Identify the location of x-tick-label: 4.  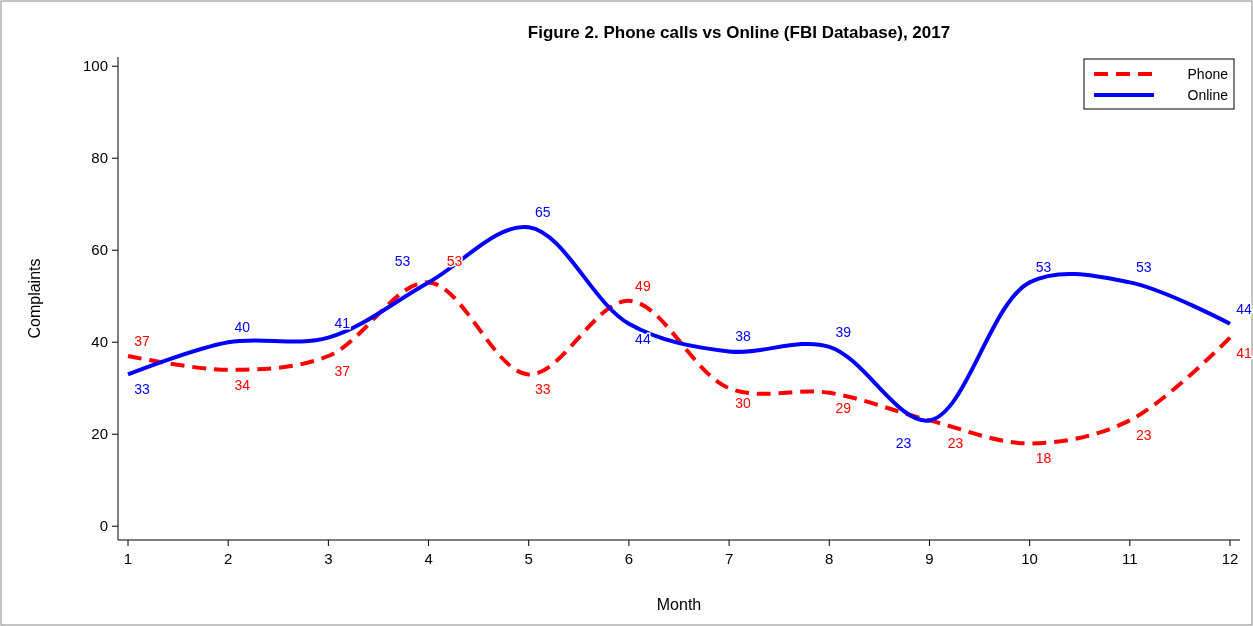
(428, 558).